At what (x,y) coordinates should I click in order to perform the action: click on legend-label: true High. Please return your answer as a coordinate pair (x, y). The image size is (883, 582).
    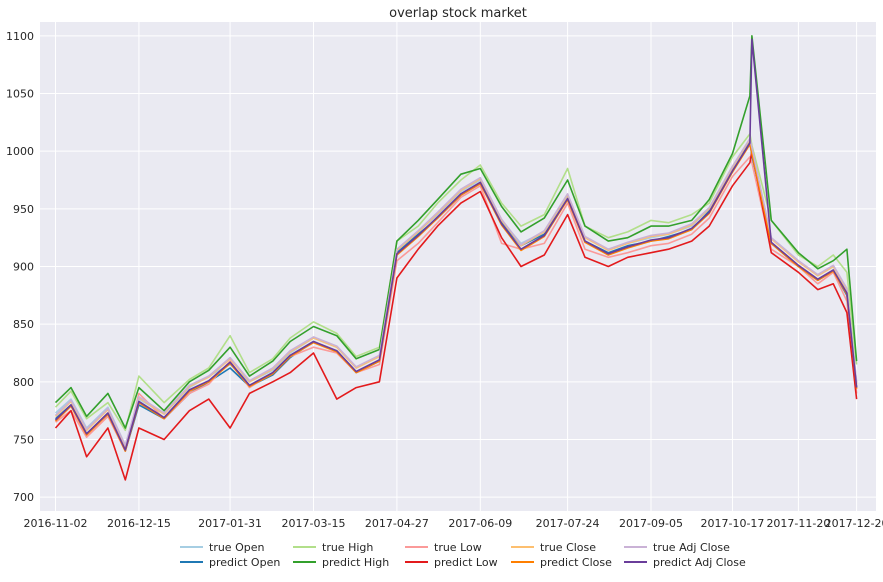
    Looking at the image, I should click on (347, 547).